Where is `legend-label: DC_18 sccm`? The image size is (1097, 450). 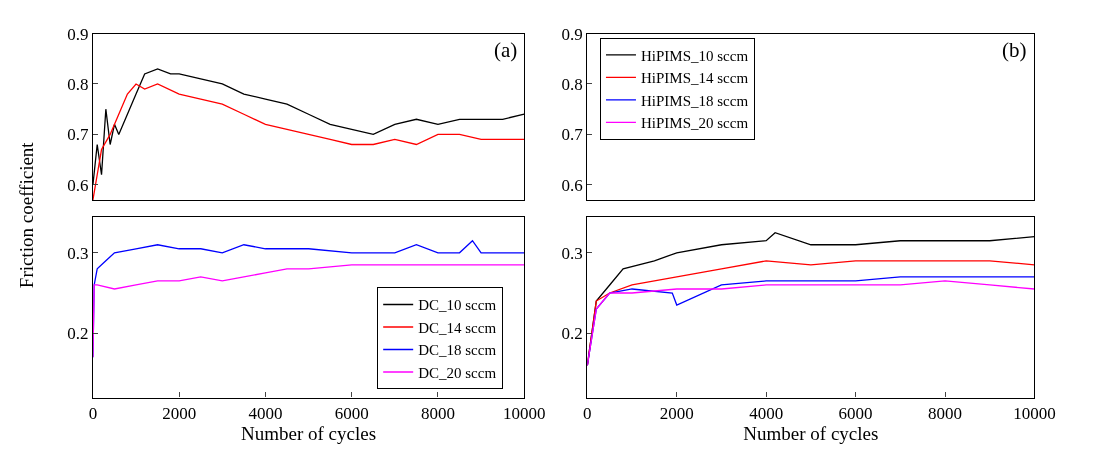
legend-label: DC_18 sccm is located at coordinates (457, 350).